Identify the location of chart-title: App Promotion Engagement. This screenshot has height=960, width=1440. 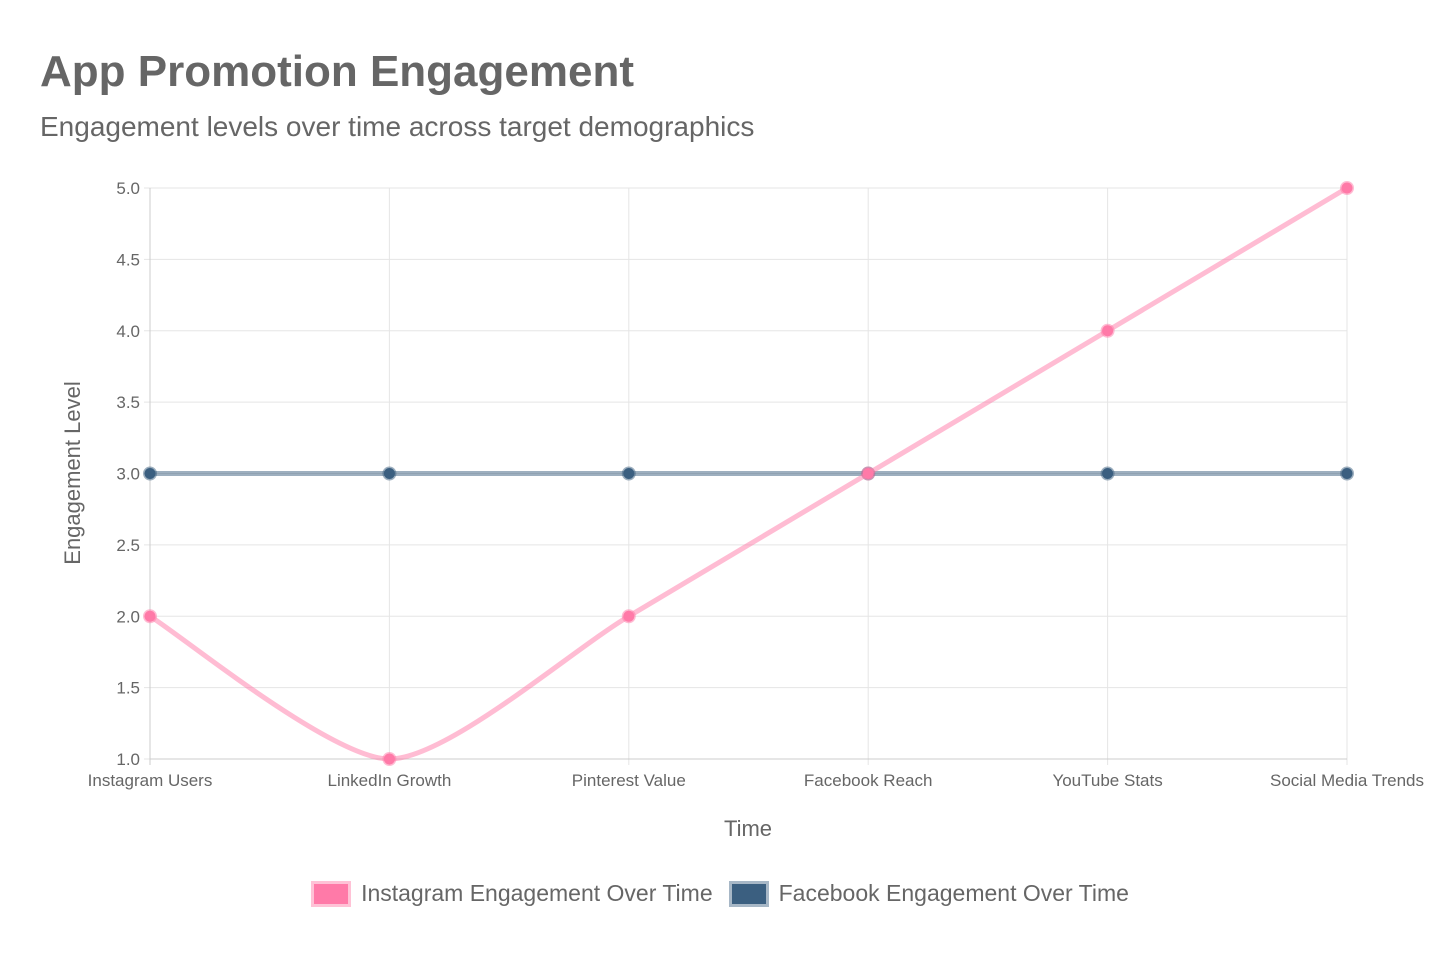
(337, 71).